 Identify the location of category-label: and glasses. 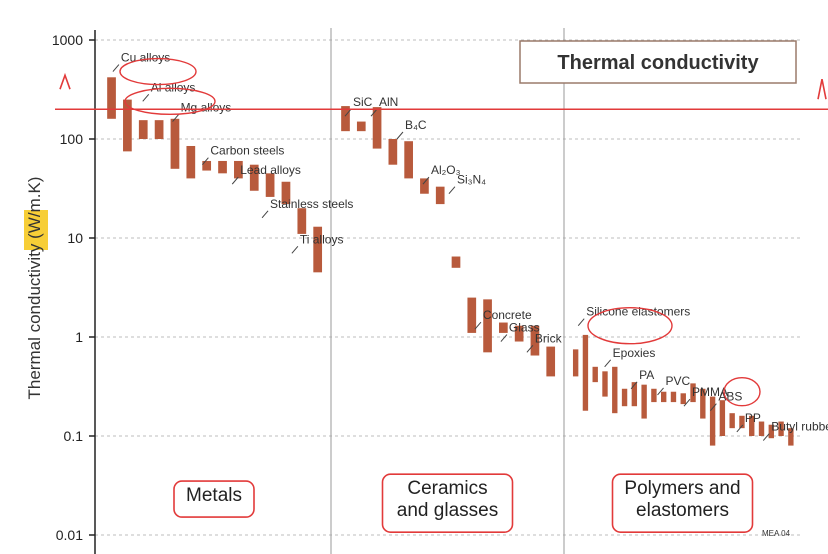
(447, 510).